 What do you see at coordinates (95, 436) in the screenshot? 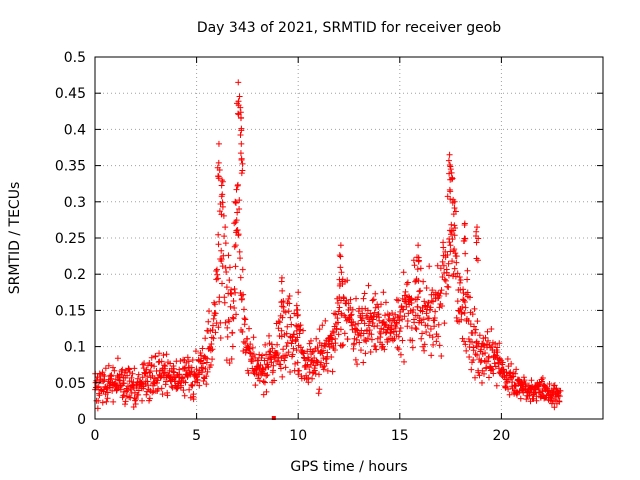
I see `x-tick-label: 0` at bounding box center [95, 436].